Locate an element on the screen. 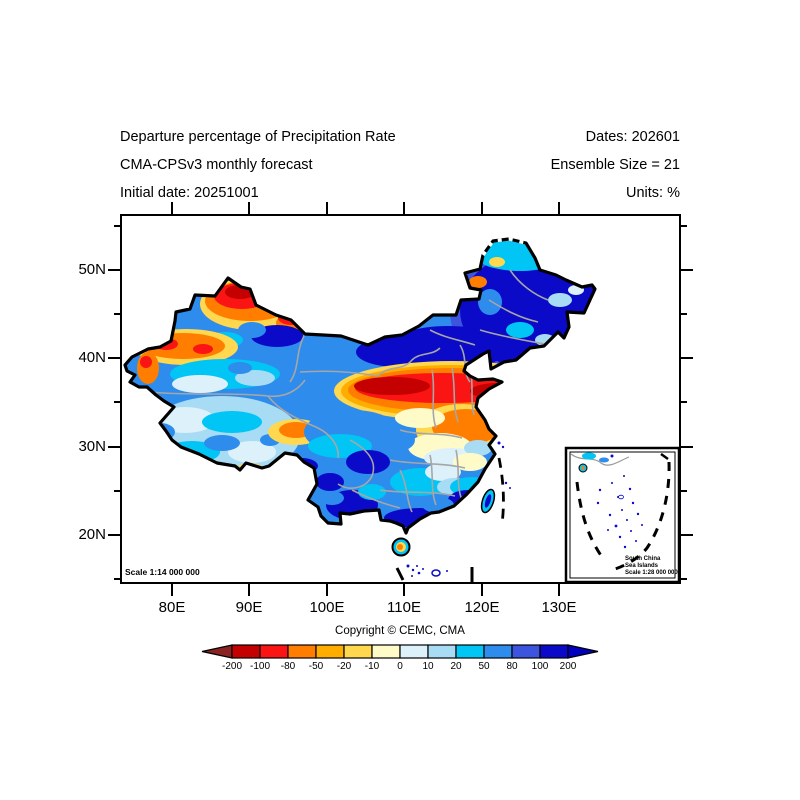  hainan-island is located at coordinates (401, 547).